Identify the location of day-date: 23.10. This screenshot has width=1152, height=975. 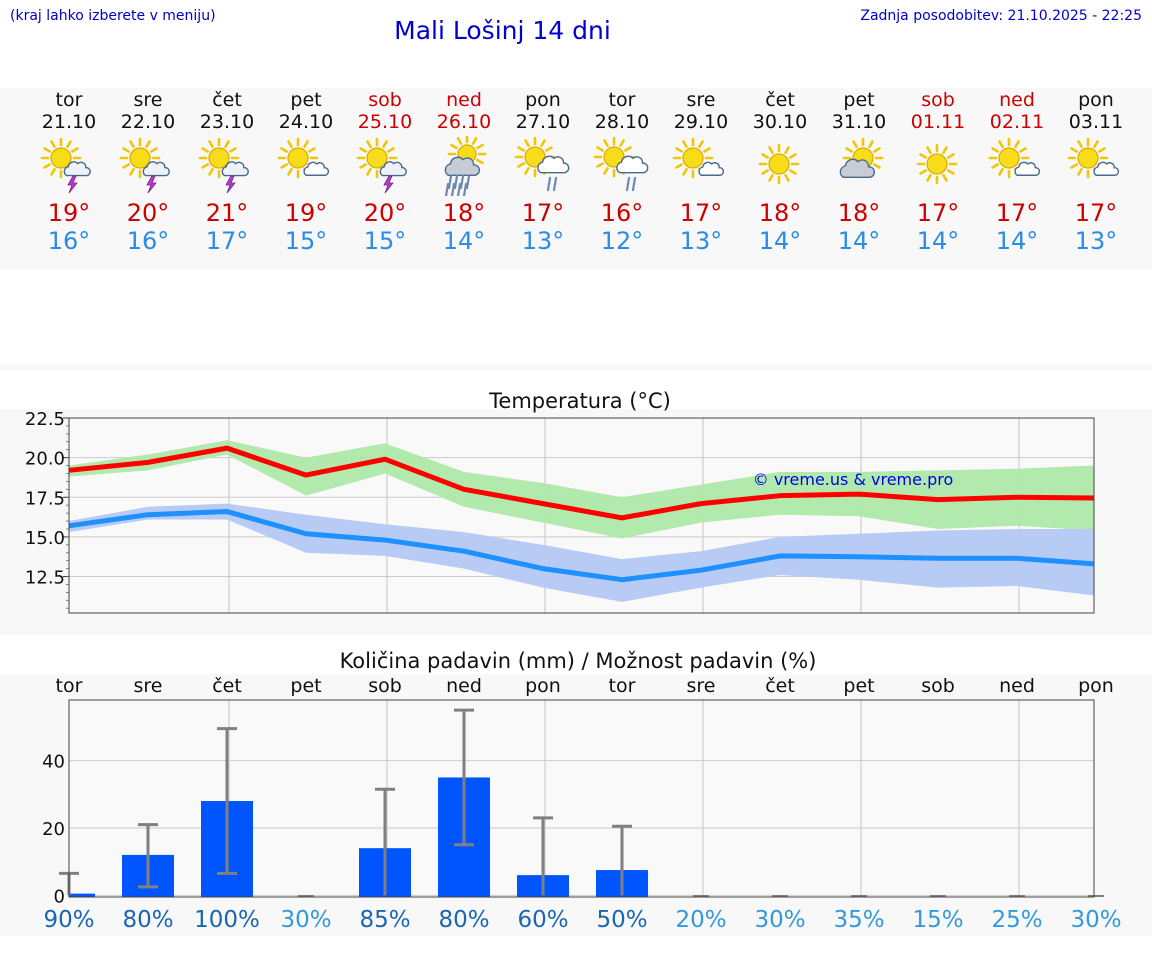
(227, 122).